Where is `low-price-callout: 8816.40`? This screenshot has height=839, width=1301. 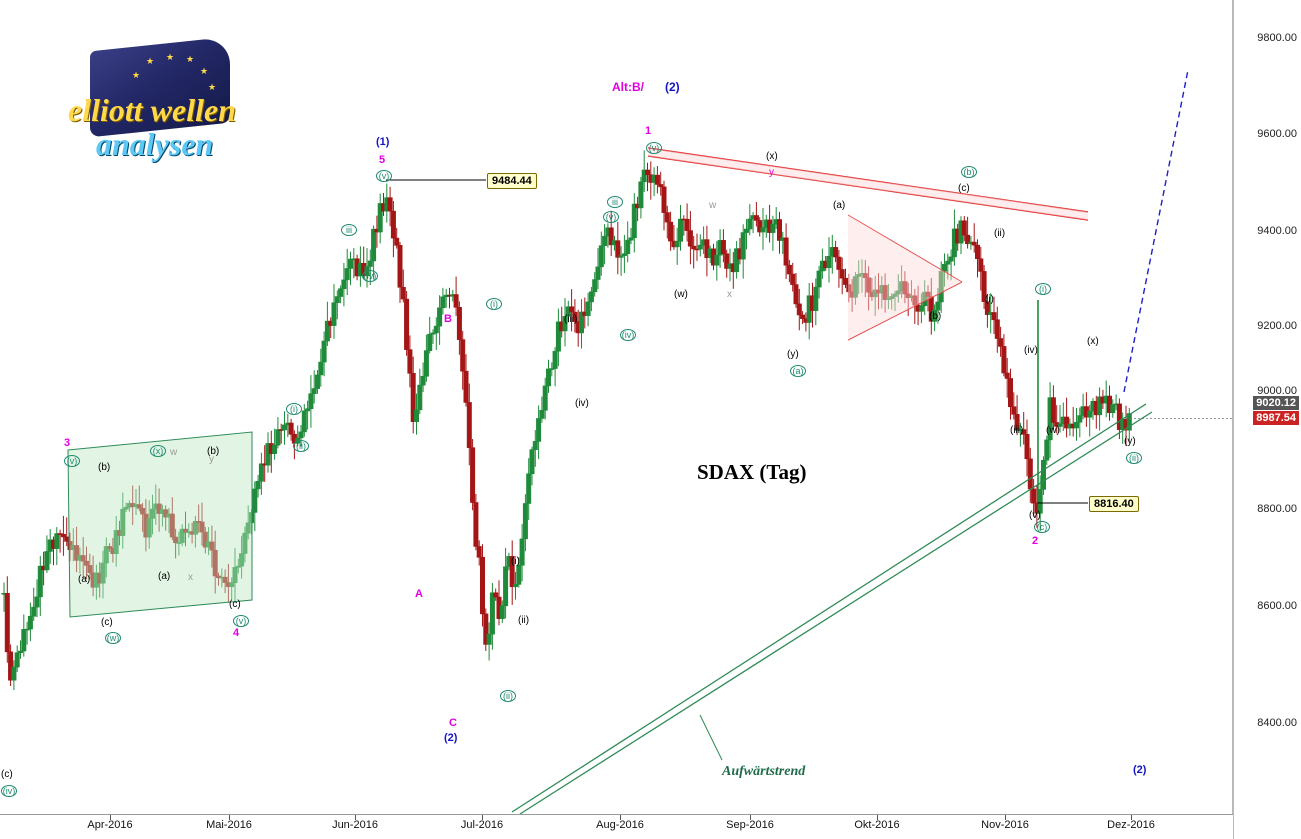 low-price-callout: 8816.40 is located at coordinates (1114, 504).